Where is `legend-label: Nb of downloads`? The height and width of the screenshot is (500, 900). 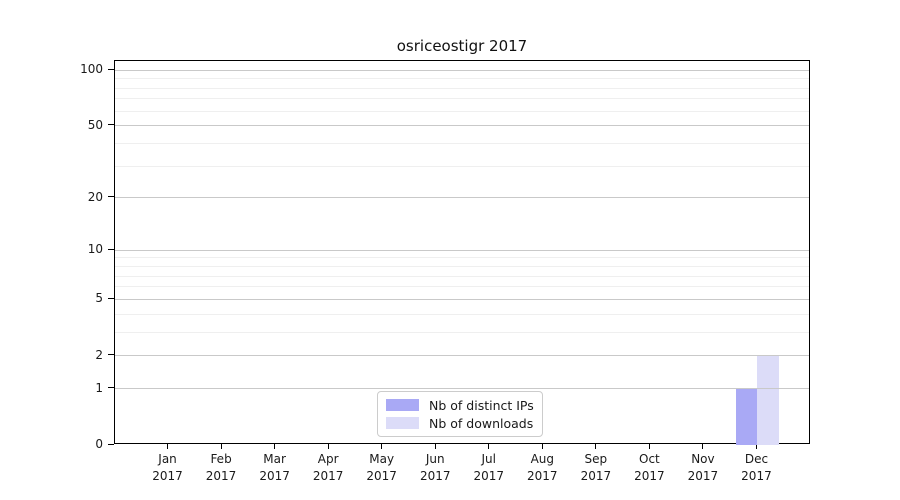
legend-label: Nb of downloads is located at coordinates (481, 423).